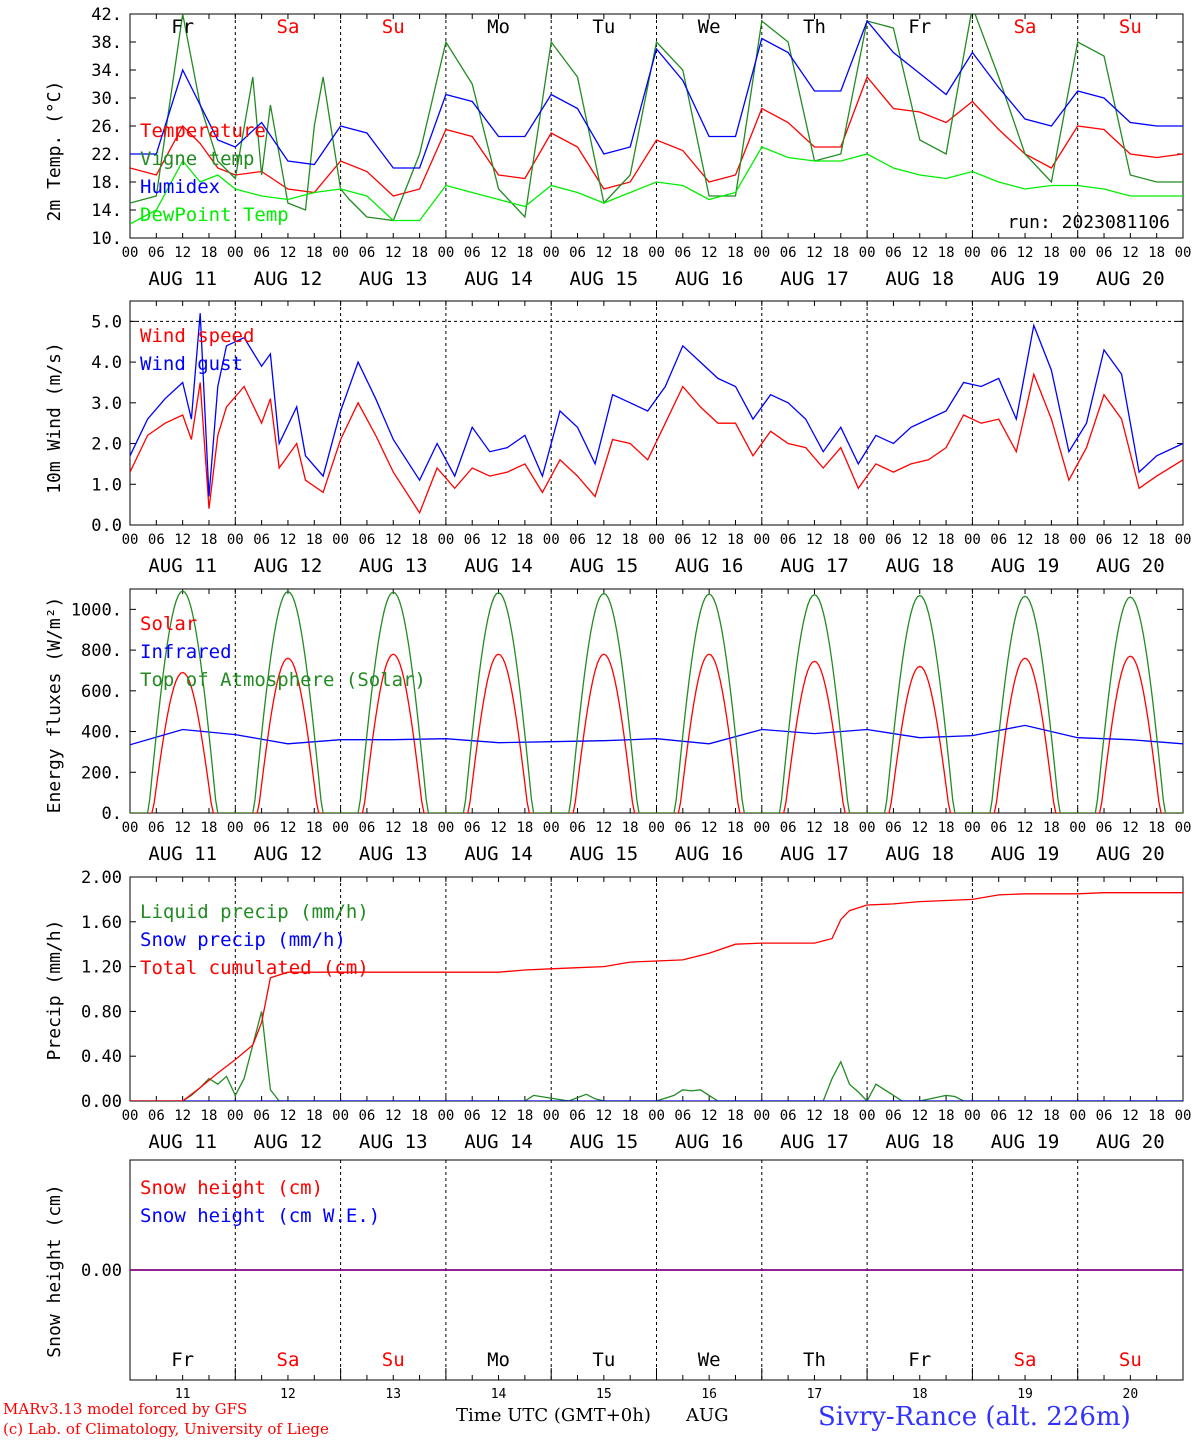 The image size is (1194, 1440). What do you see at coordinates (288, 27) in the screenshot?
I see `weekday-label-top: Sa` at bounding box center [288, 27].